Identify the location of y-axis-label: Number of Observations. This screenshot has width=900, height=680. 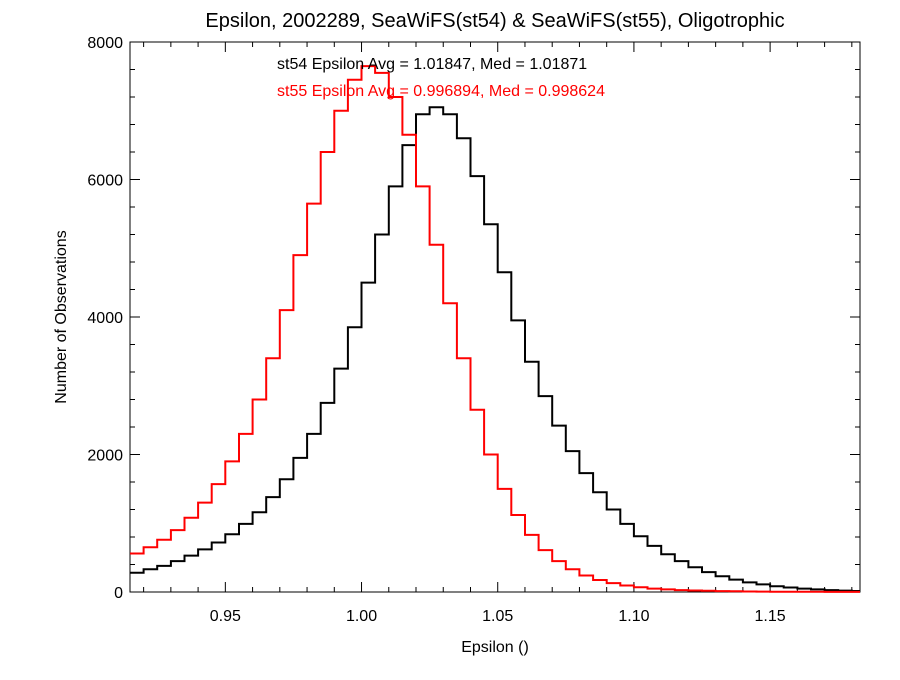
(61, 316).